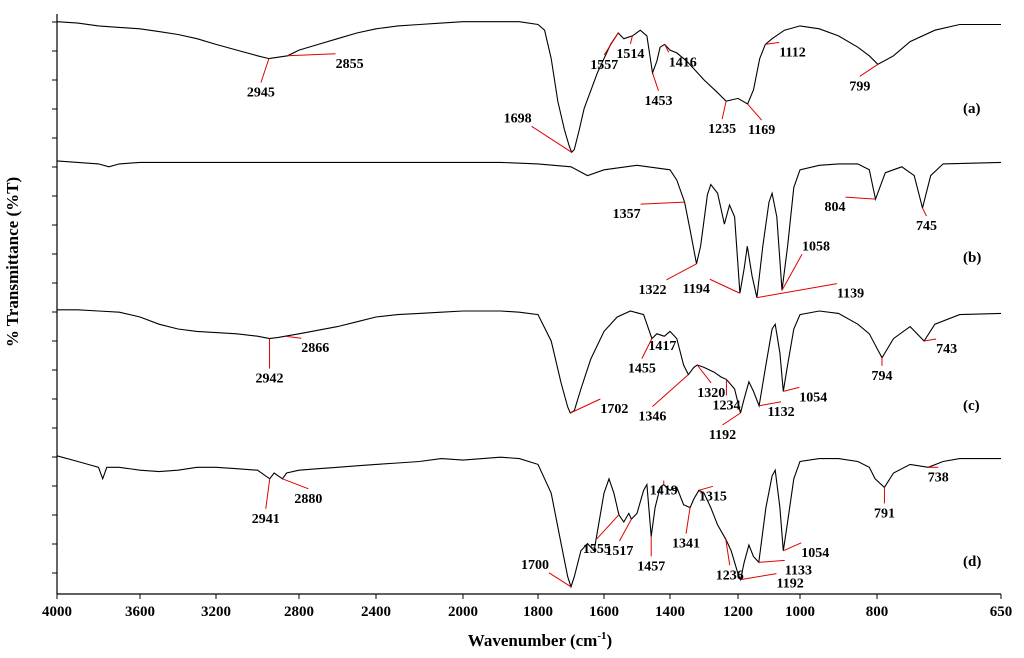 This screenshot has width=1024, height=658. Describe the element at coordinates (683, 62) in the screenshot. I see `peak-label: 1416` at that location.